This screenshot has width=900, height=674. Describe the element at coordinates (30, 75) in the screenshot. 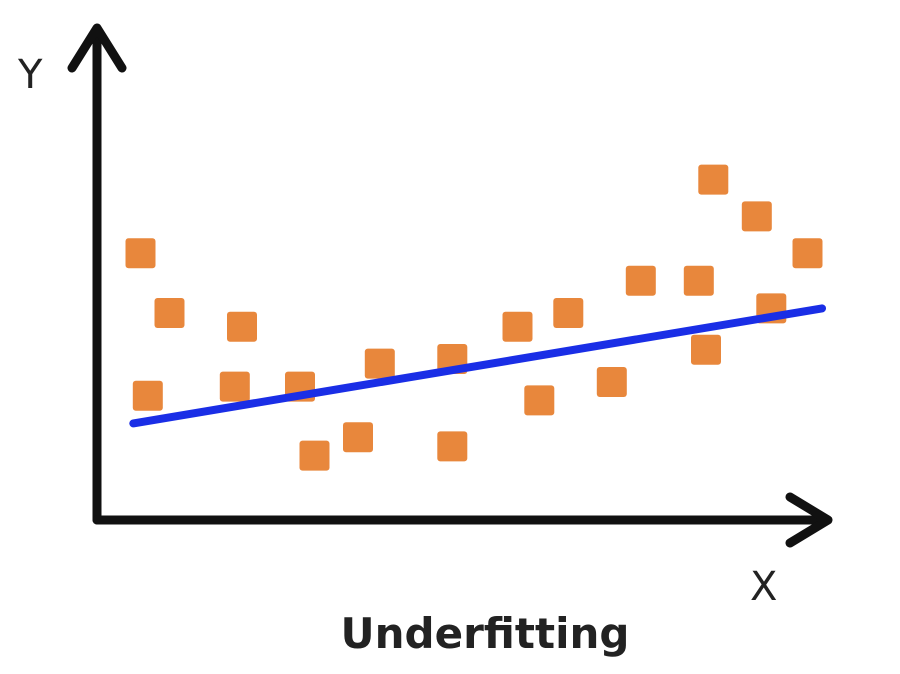

I see `y-axis-label: Y` at that location.